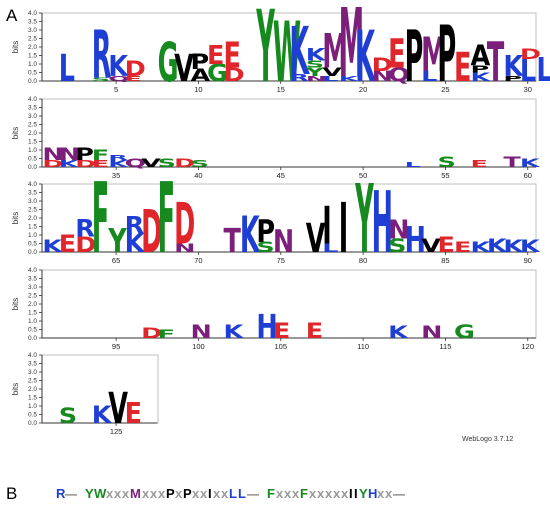 The width and height of the screenshot is (550, 506). I want to click on motif-residue: Y, so click(363, 493).